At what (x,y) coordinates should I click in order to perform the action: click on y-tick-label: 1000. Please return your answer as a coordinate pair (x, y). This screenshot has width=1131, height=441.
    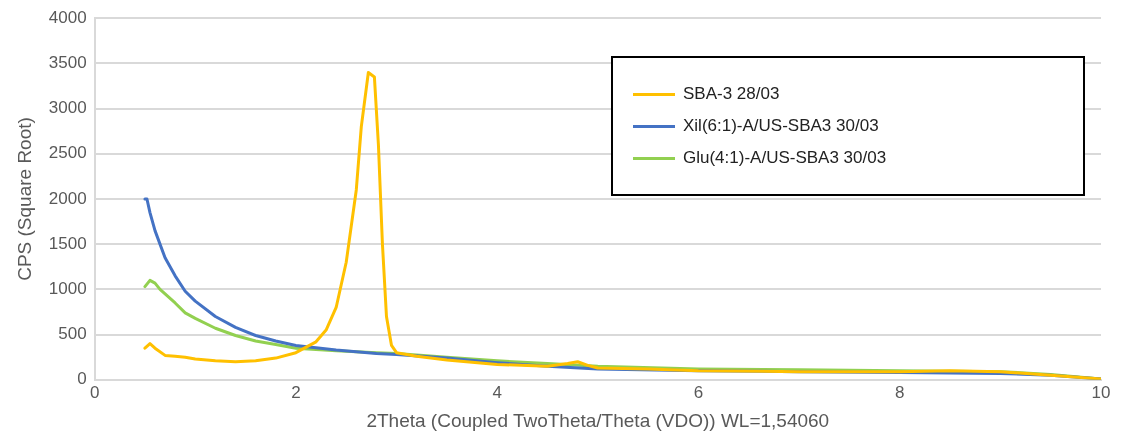
    Looking at the image, I should click on (67, 289).